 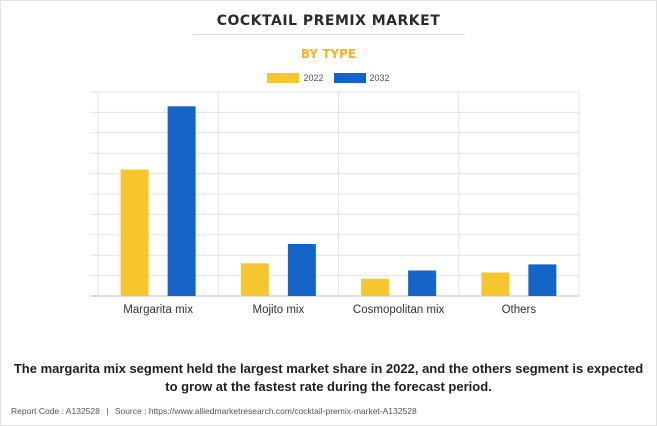 What do you see at coordinates (283, 78) in the screenshot?
I see `legend-swatch-2022` at bounding box center [283, 78].